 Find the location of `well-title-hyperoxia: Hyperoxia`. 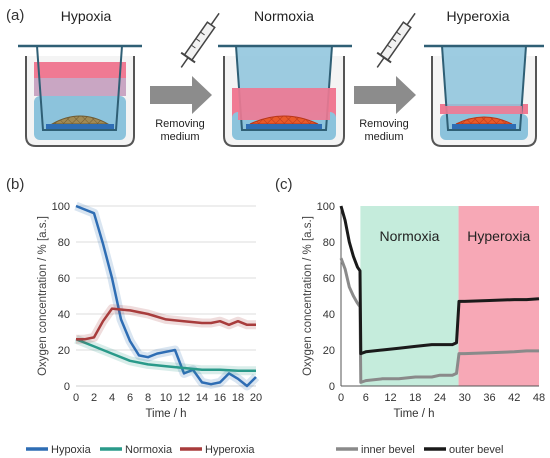

well-title-hyperoxia: Hyperoxia is located at coordinates (477, 16).